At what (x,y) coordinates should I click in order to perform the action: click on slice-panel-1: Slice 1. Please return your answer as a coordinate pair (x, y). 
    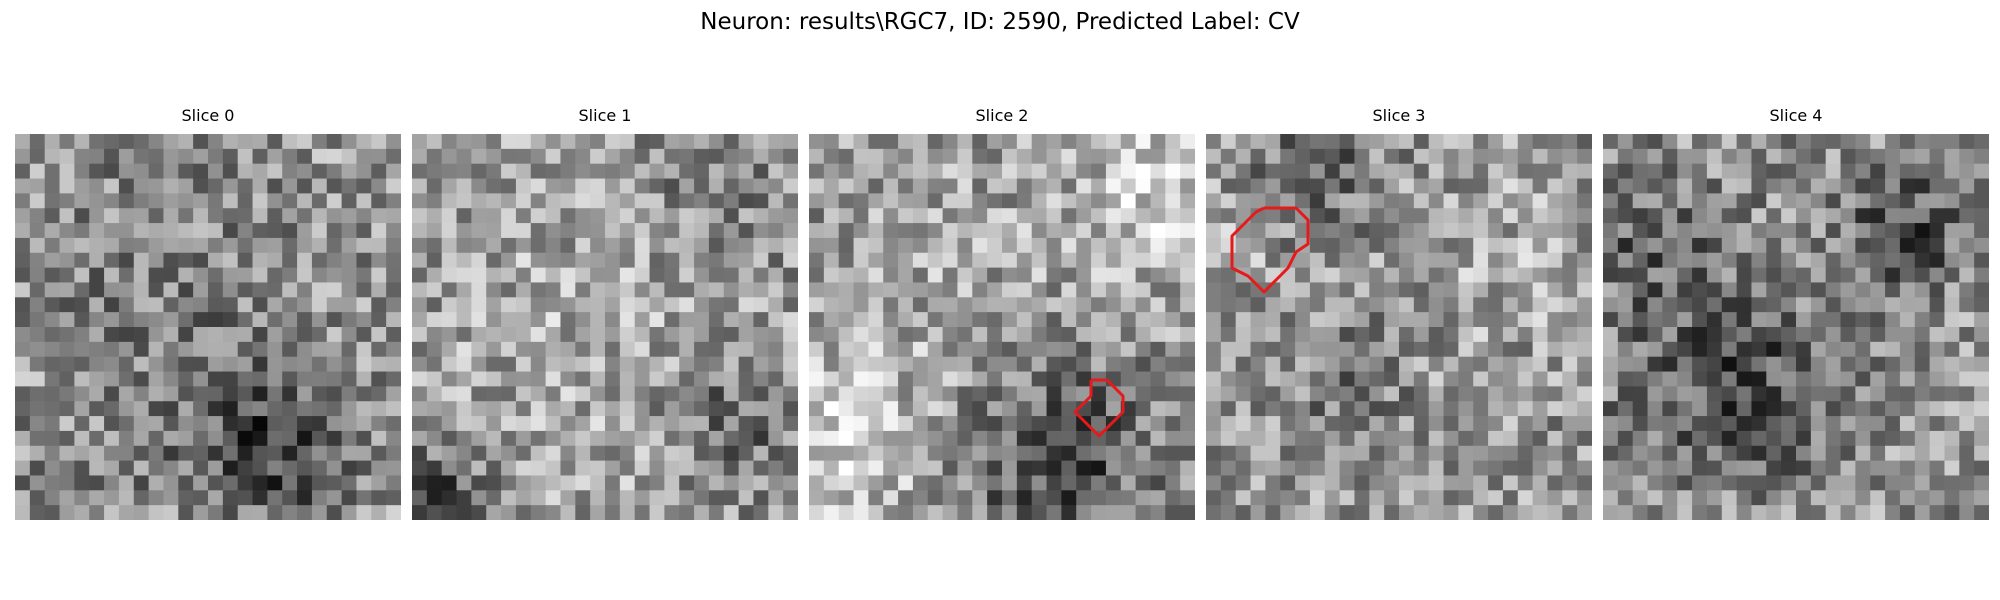
    Looking at the image, I should click on (605, 313).